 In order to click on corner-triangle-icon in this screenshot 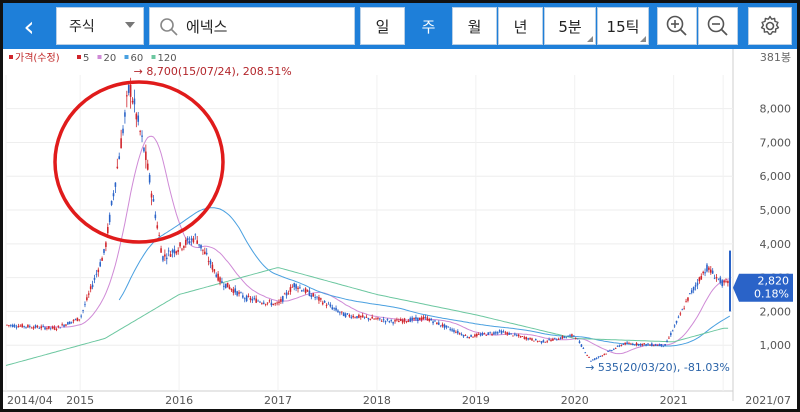, I will do `click(590, 39)`.